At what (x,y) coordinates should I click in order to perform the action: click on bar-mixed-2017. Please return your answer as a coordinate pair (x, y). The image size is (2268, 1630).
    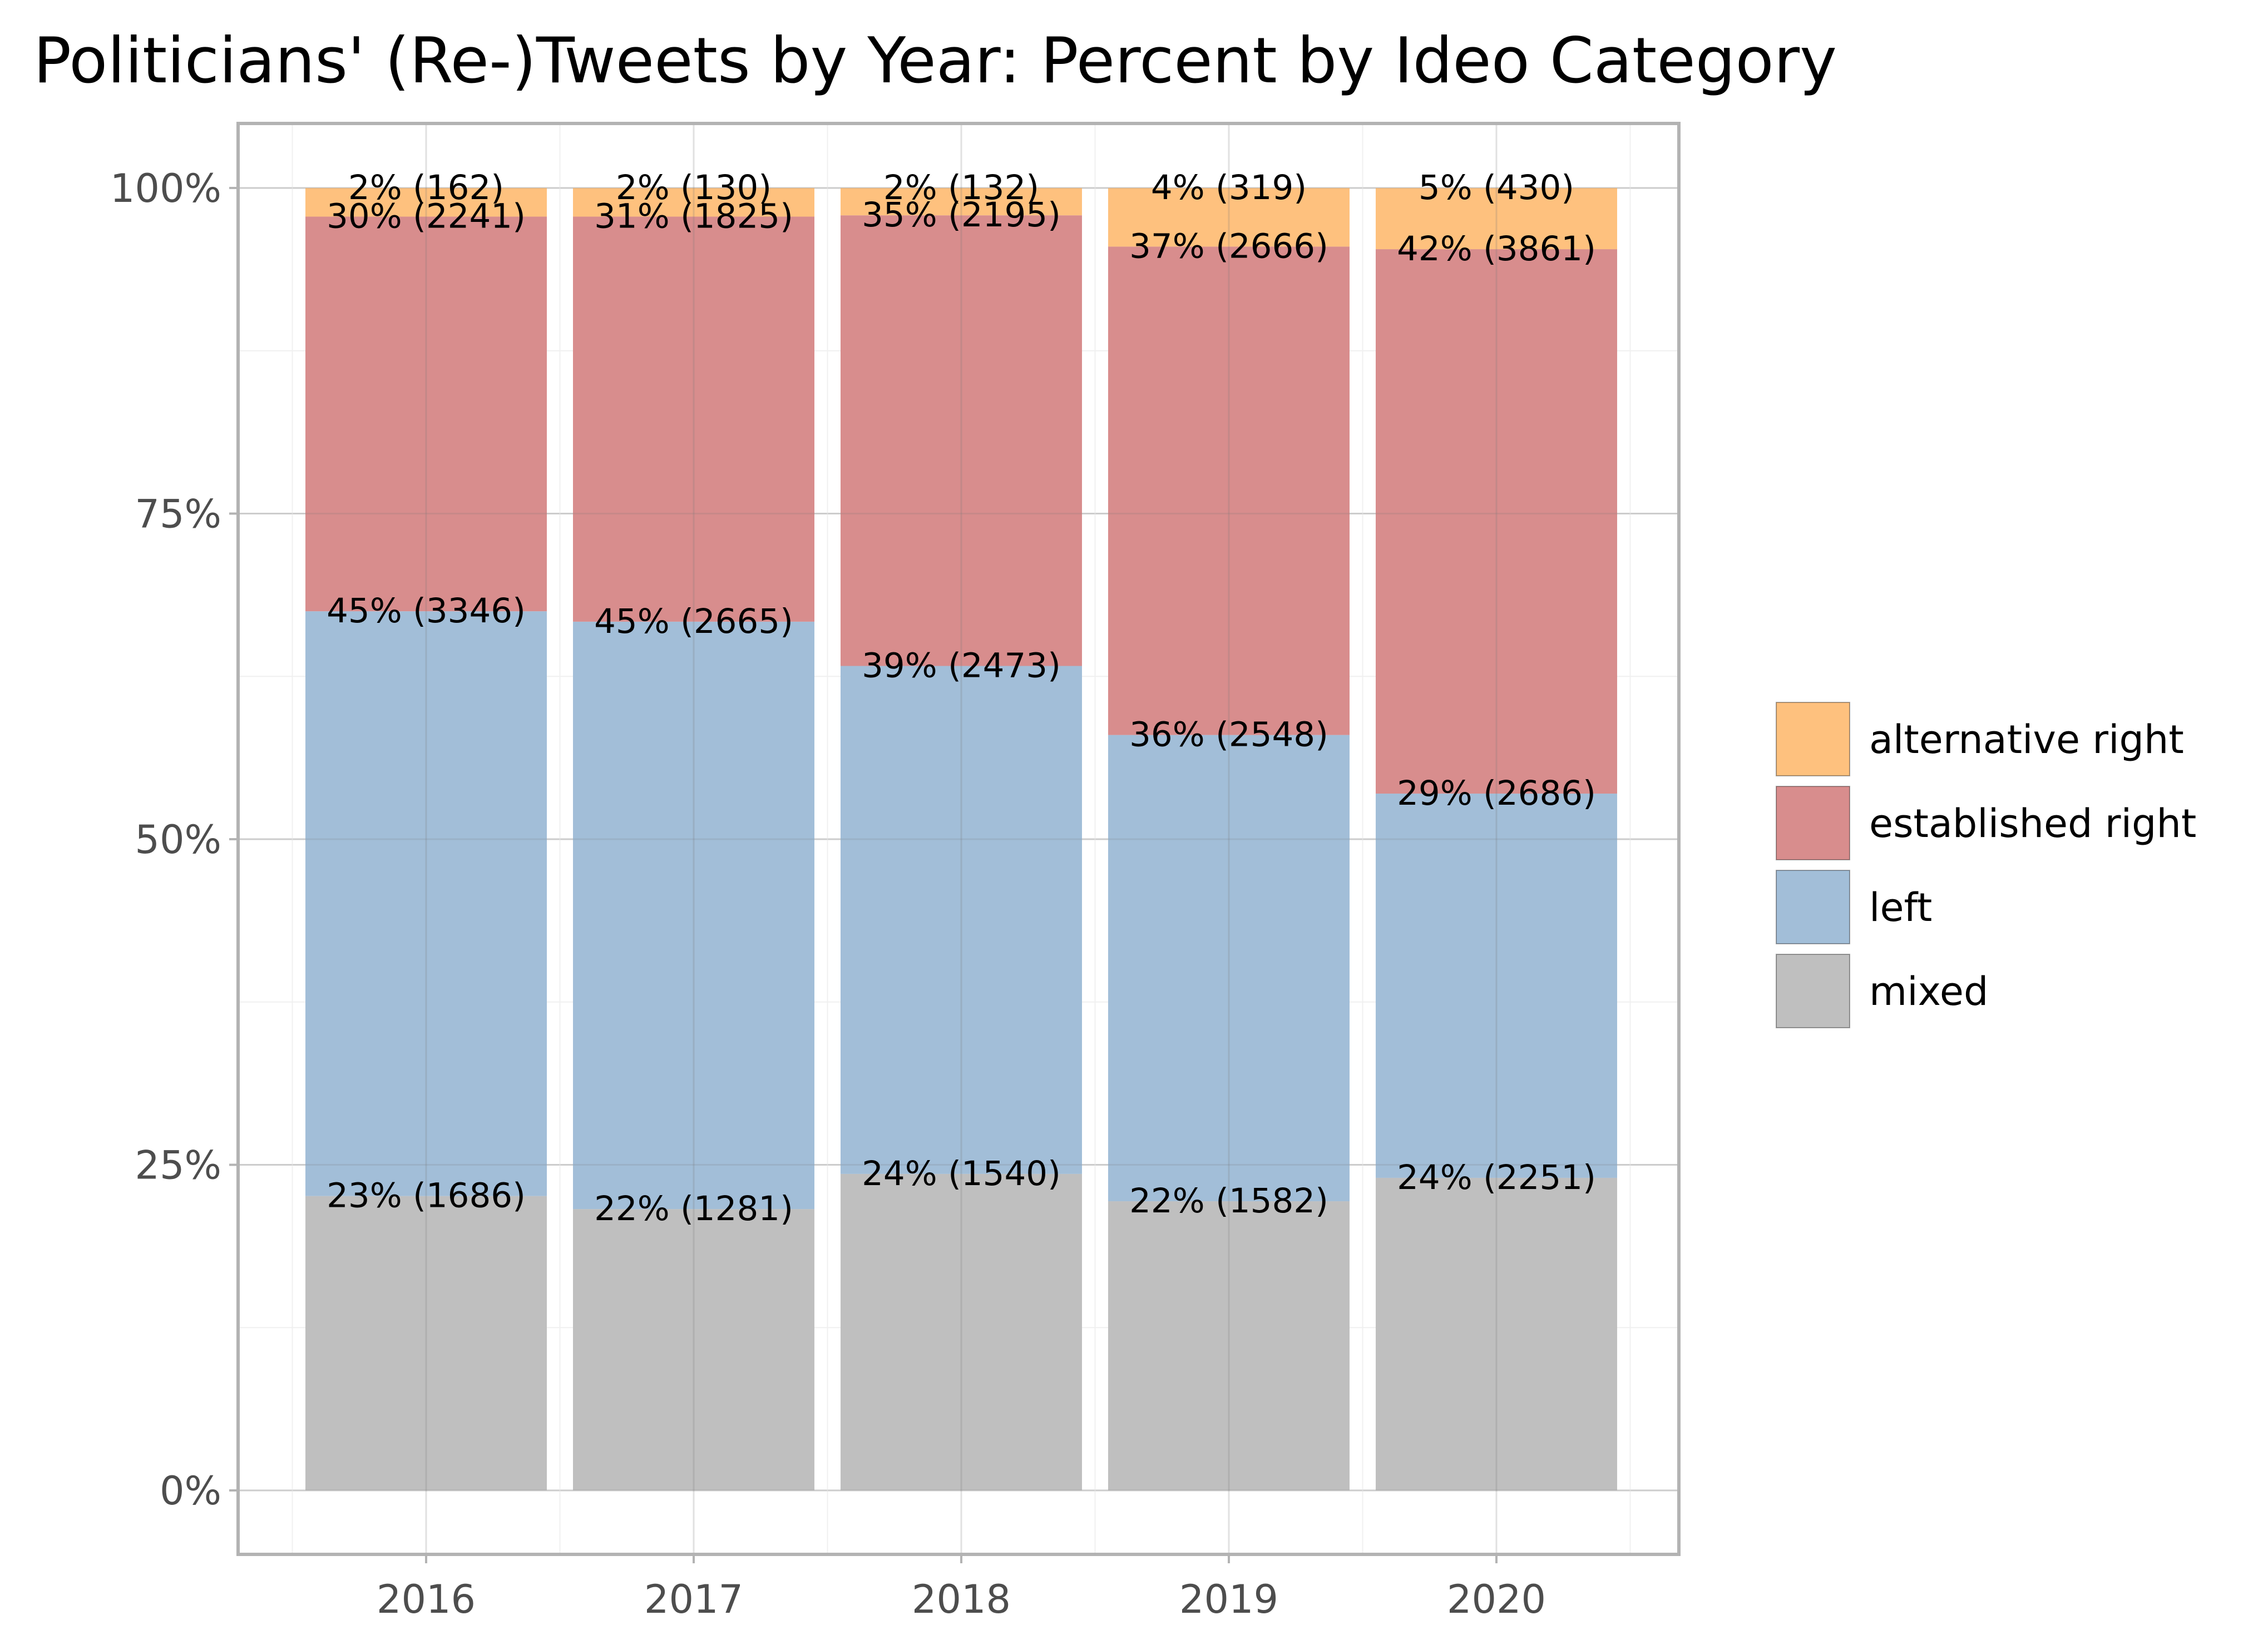
    Looking at the image, I should click on (693, 1349).